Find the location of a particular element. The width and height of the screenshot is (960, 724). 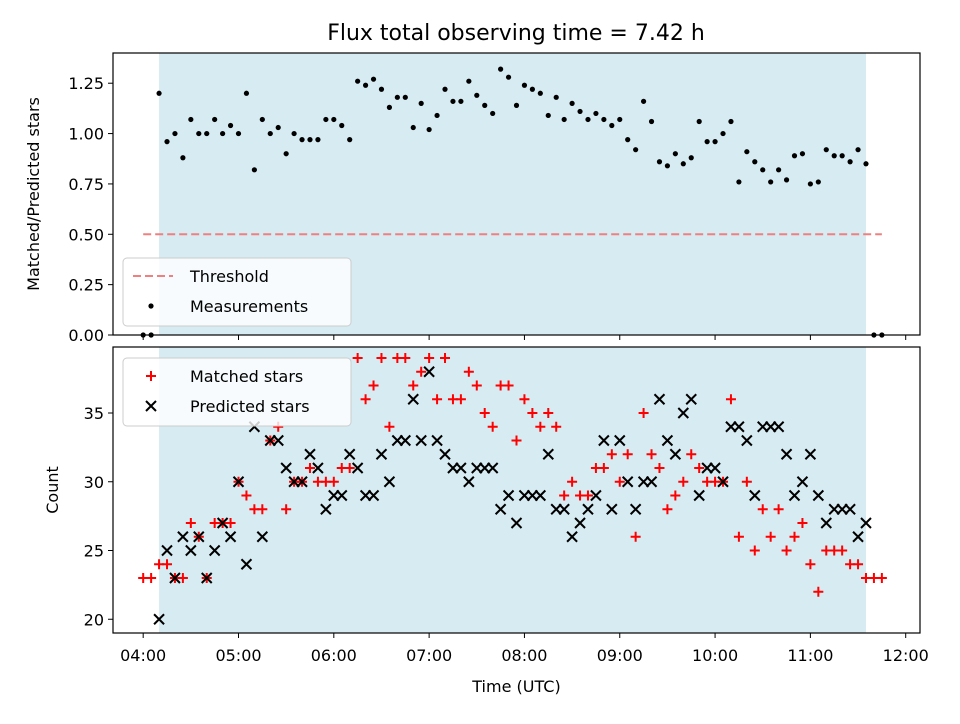

x-tick-label: 11:00 is located at coordinates (810, 655).